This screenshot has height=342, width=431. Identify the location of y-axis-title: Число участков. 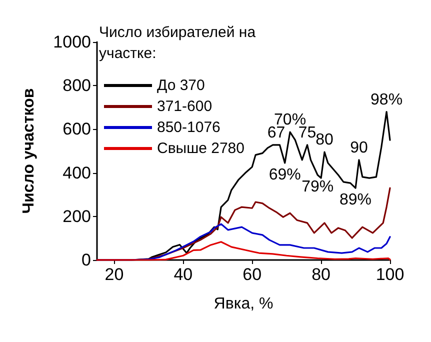
(29, 151).